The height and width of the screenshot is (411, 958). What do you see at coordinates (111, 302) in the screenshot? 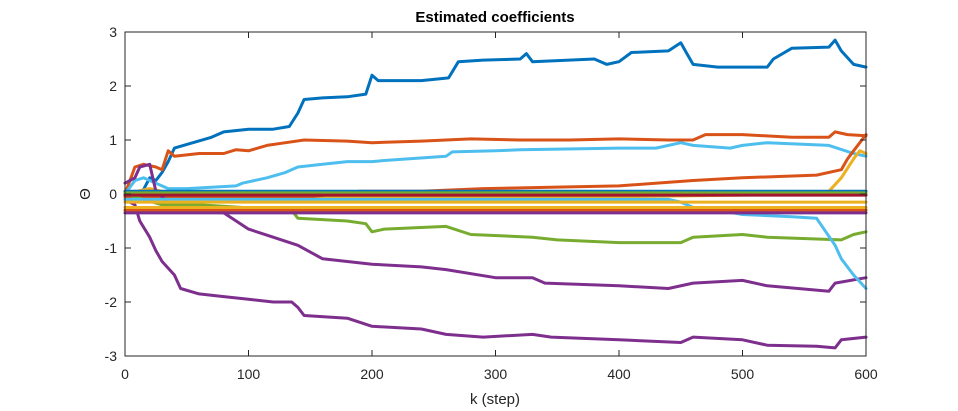
I see `y-tick-label: -2` at bounding box center [111, 302].